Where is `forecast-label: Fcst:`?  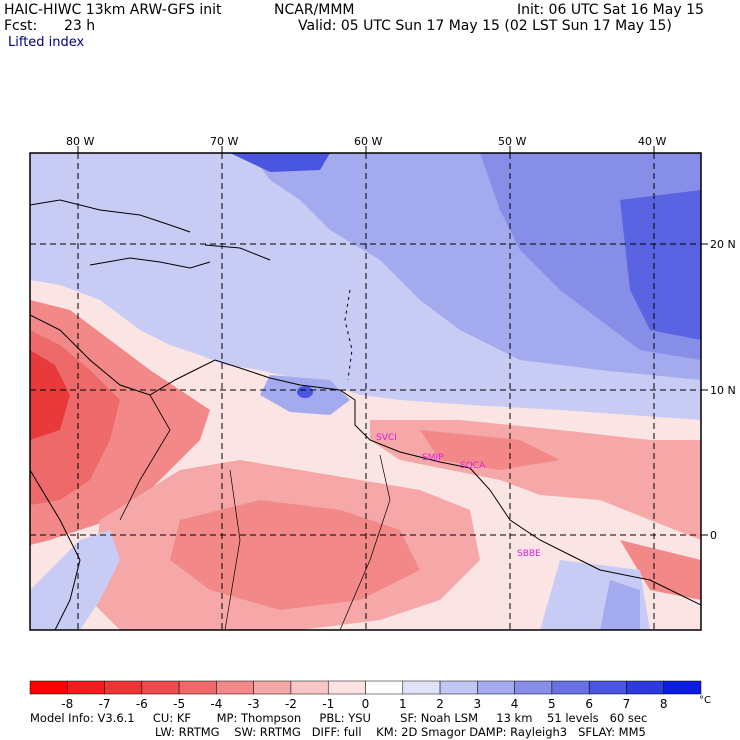
forecast-label: Fcst: is located at coordinates (21, 26).